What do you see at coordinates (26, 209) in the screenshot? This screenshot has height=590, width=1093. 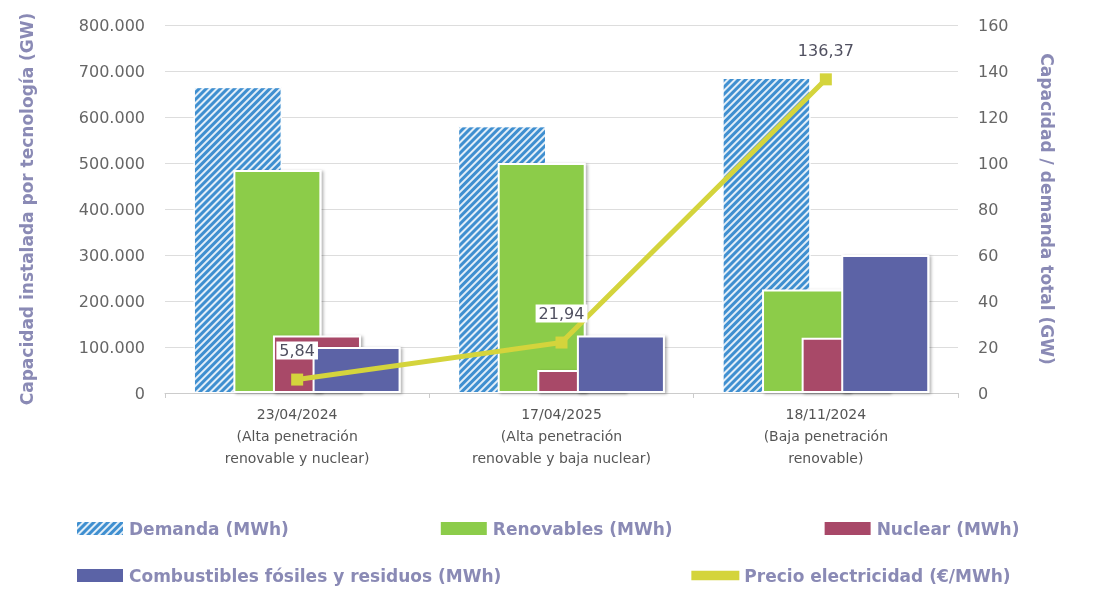 I see `y-axis-title: Capacidad instalada por tecnología (GW)` at bounding box center [26, 209].